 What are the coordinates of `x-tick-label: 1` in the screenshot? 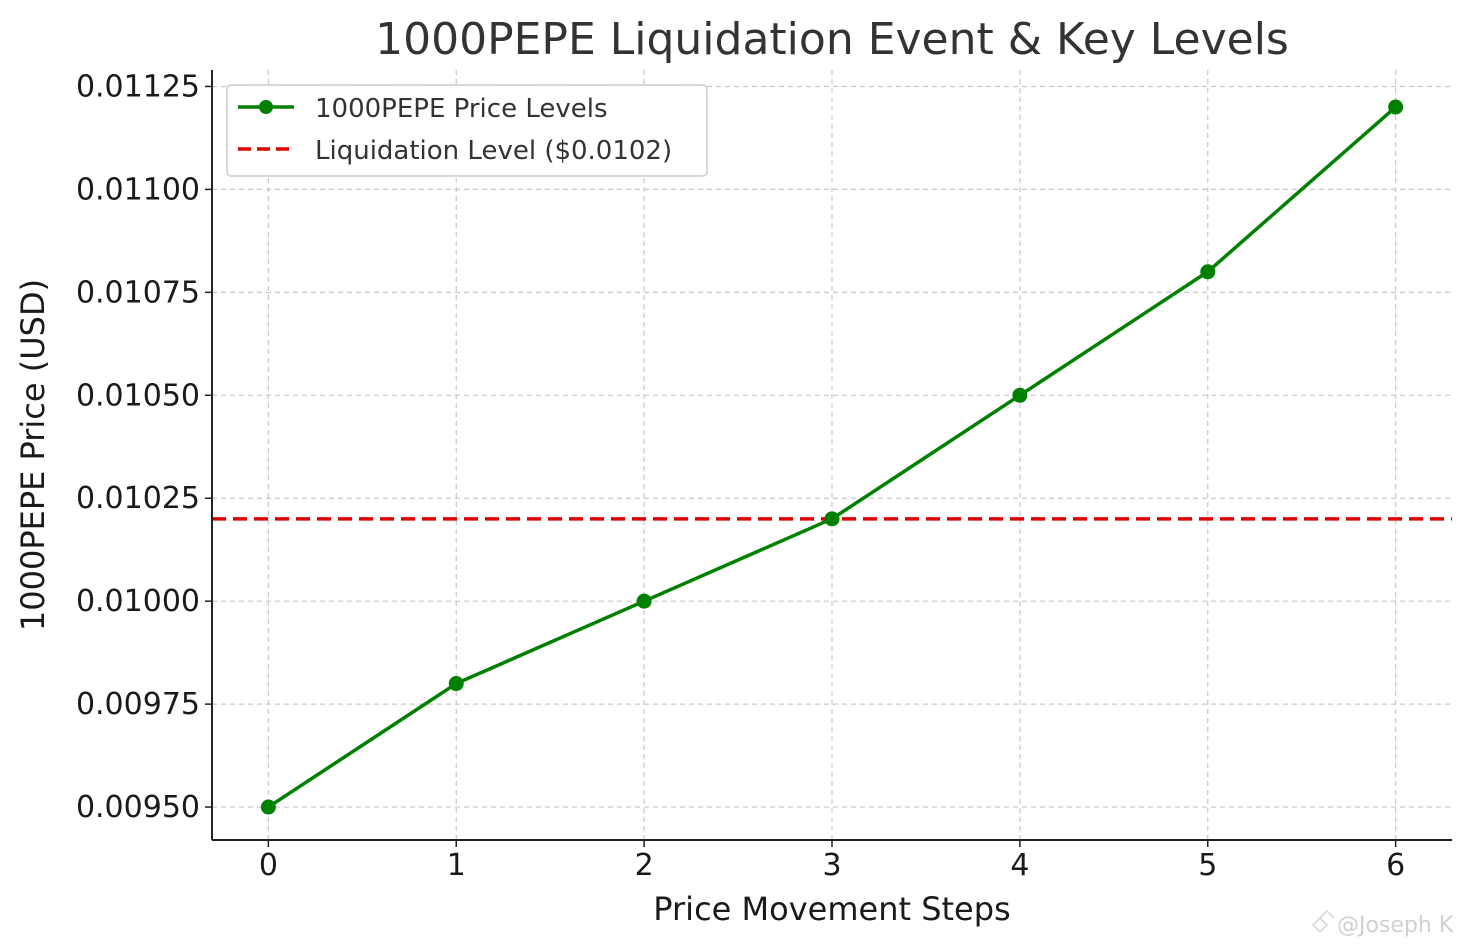 It's located at (456, 865).